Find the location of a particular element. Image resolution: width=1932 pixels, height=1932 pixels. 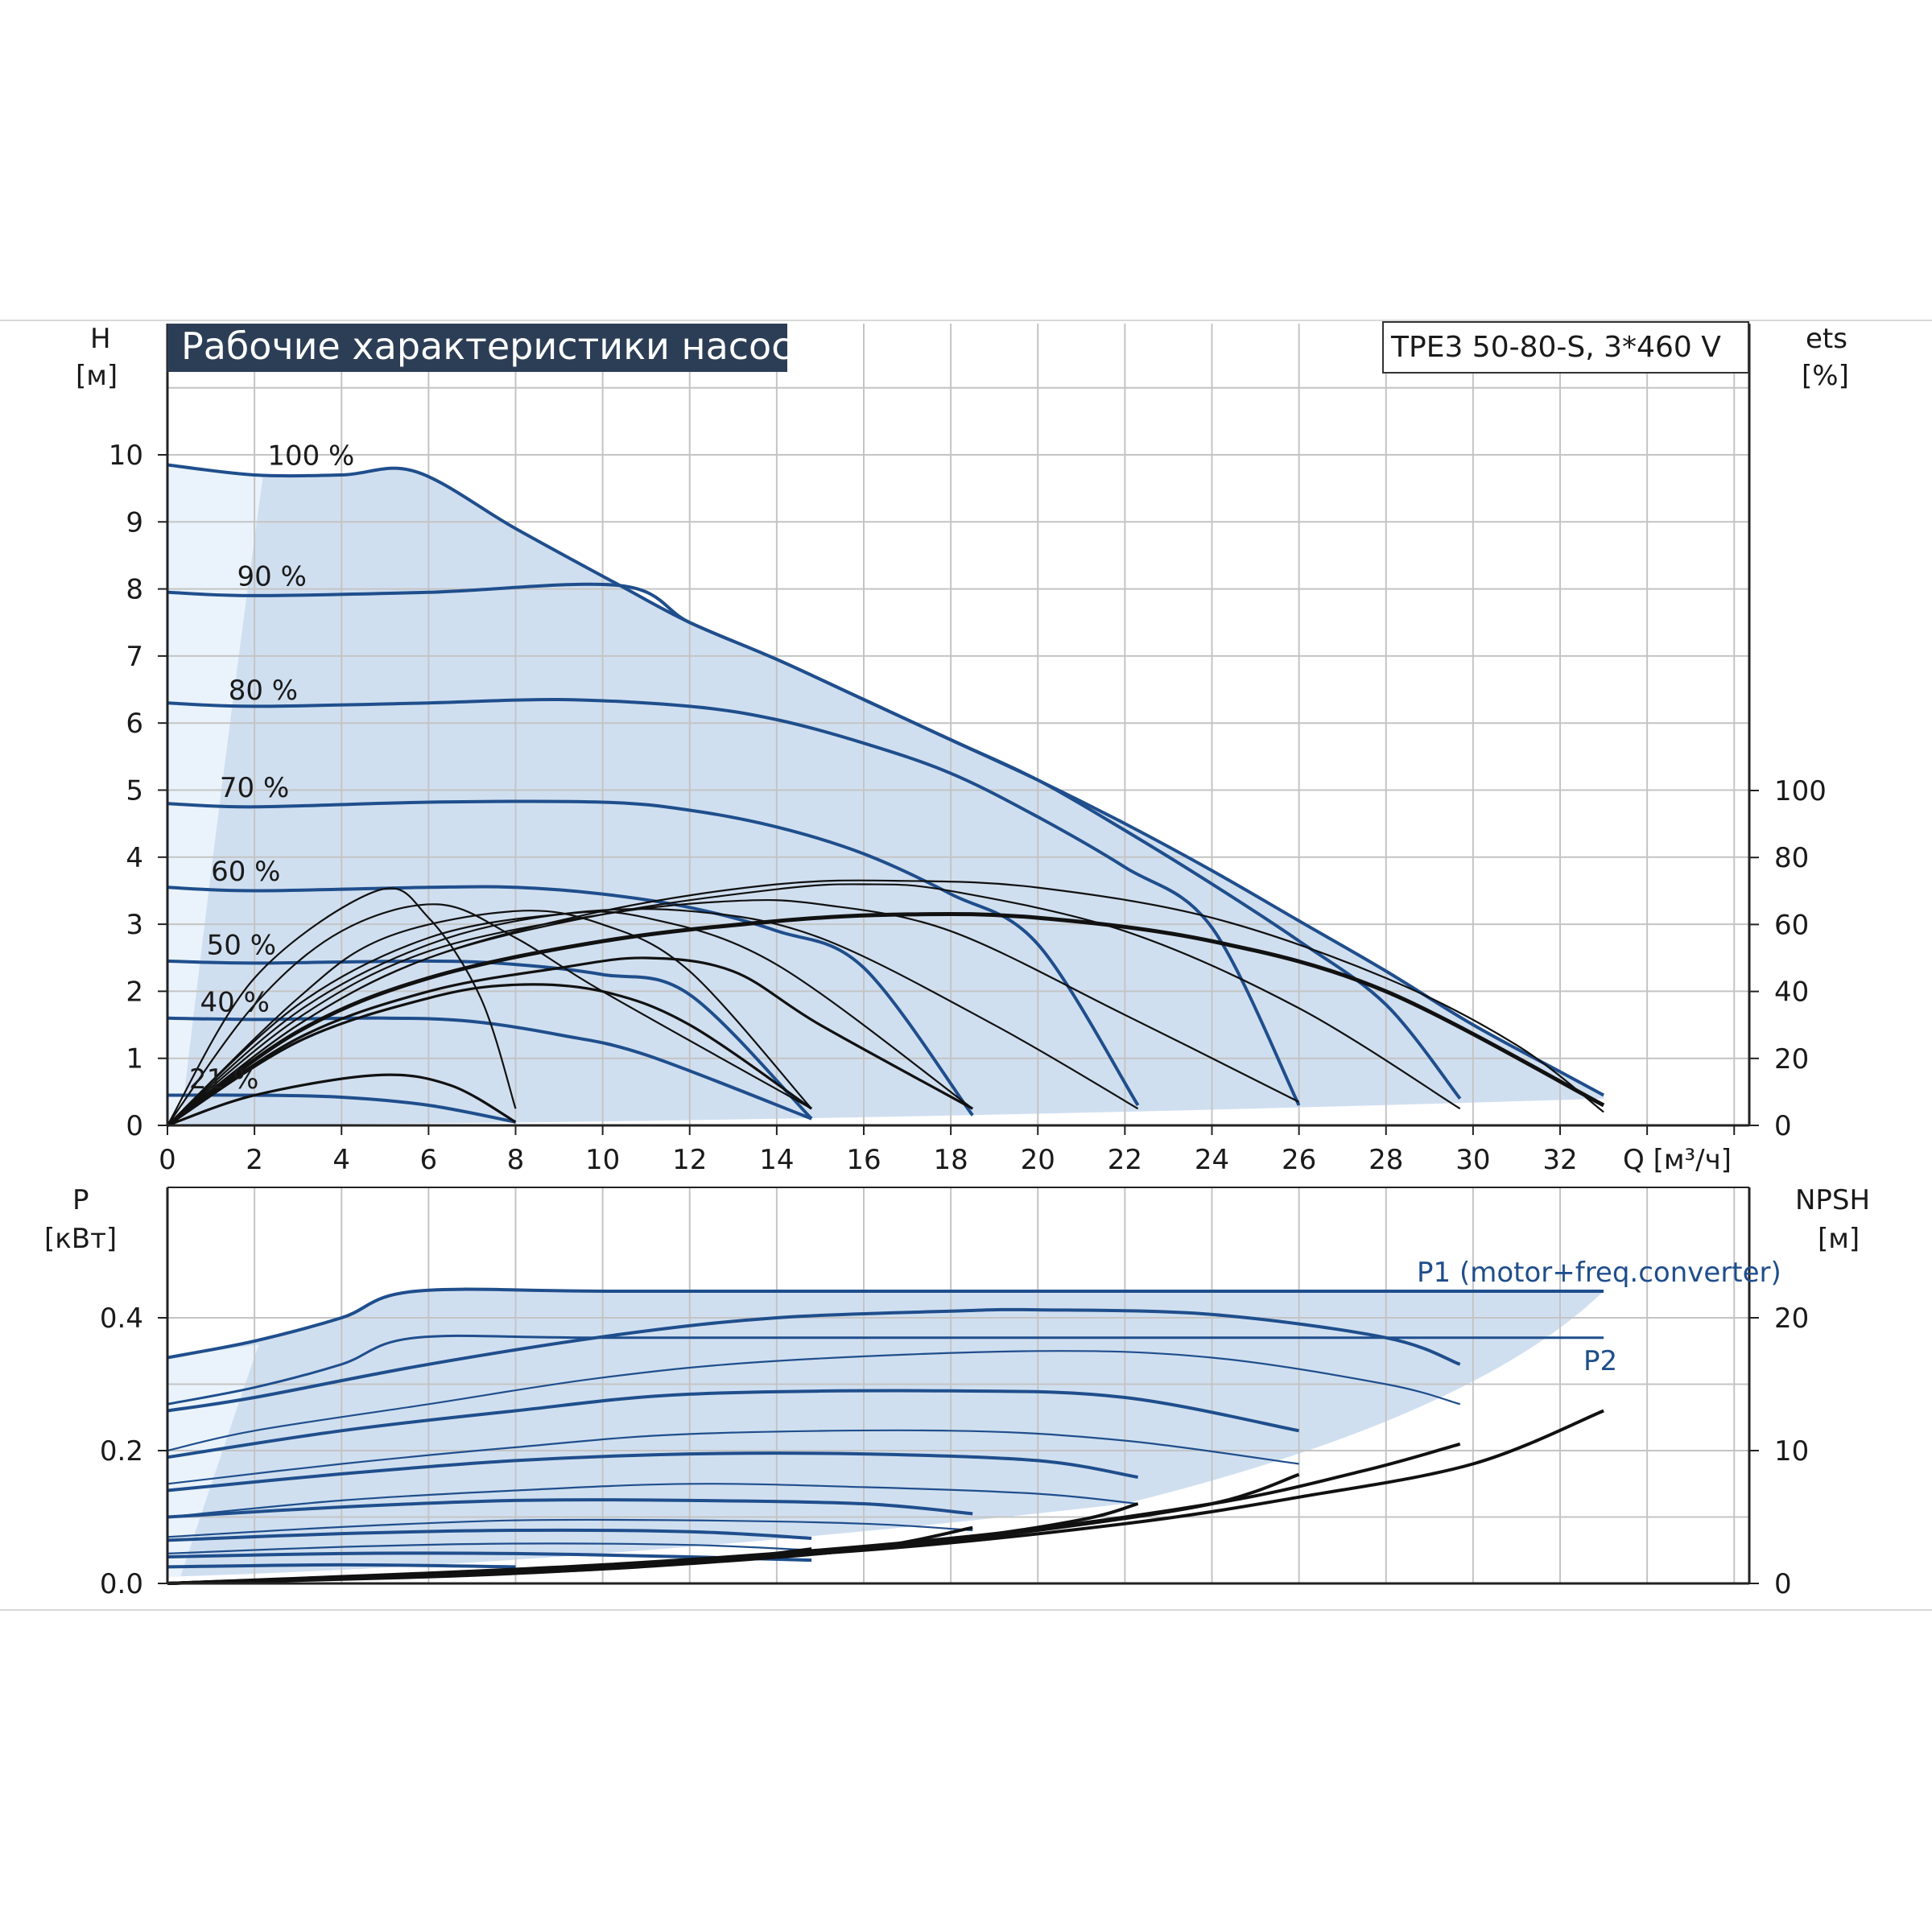

y-tick-label: 7 is located at coordinates (134, 657).